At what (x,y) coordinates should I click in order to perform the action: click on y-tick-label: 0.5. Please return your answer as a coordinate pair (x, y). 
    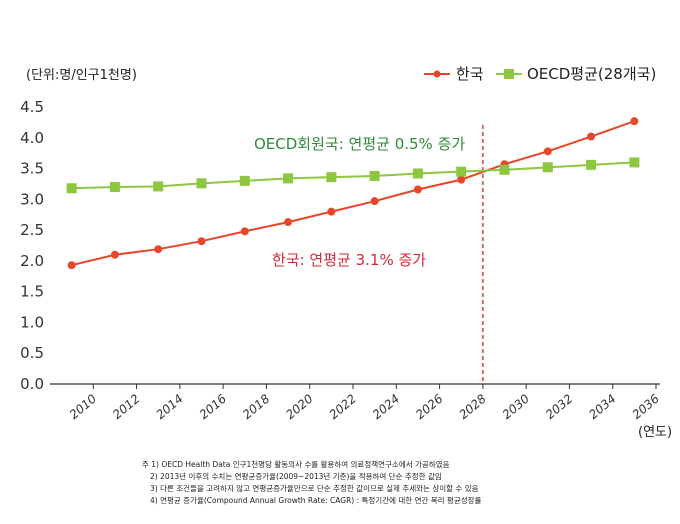
    Looking at the image, I should click on (32, 353).